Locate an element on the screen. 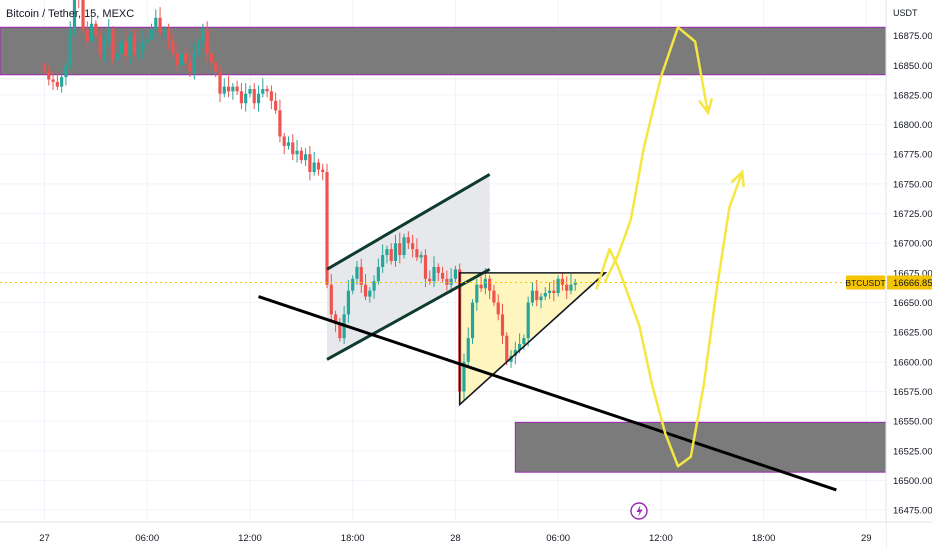 Image resolution: width=932 pixels, height=555 pixels. price-tick-label: 16850.00 is located at coordinates (912, 66).